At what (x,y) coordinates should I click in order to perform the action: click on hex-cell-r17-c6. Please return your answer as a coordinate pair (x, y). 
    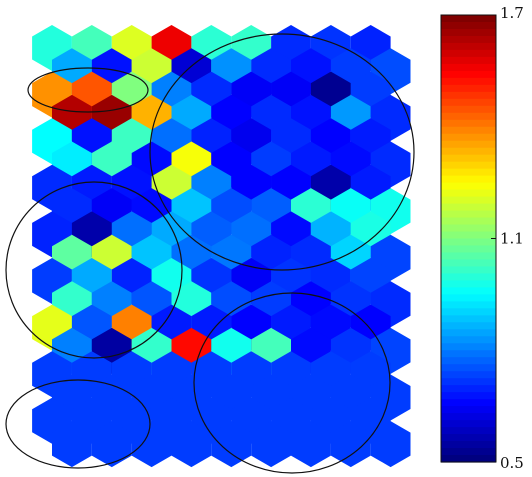
    Looking at the image, I should click on (311, 444).